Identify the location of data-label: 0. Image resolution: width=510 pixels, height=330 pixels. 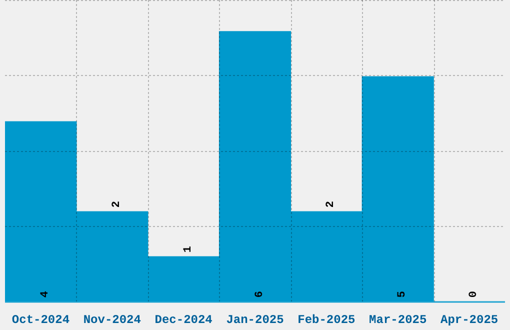
(474, 294).